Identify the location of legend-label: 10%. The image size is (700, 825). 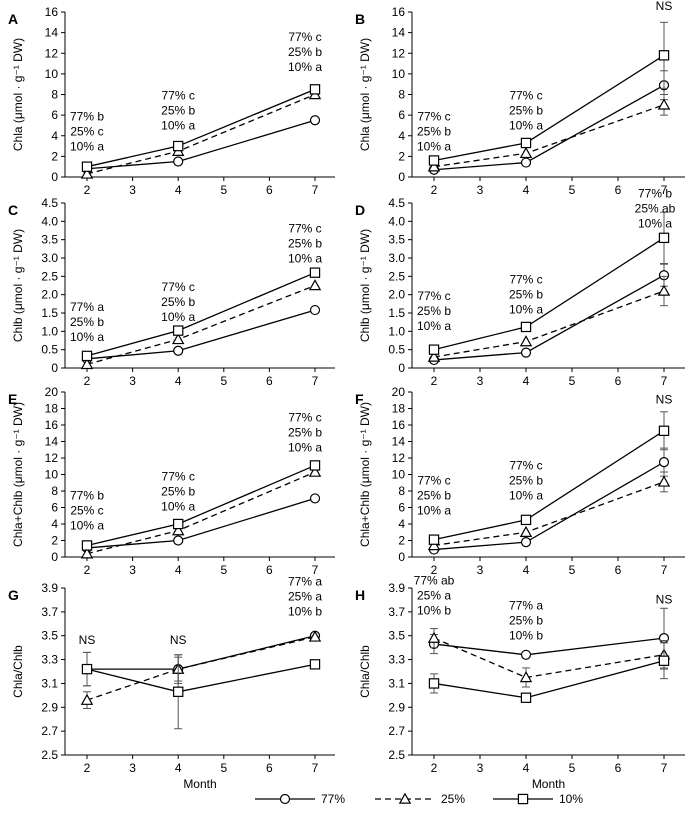
(571, 799).